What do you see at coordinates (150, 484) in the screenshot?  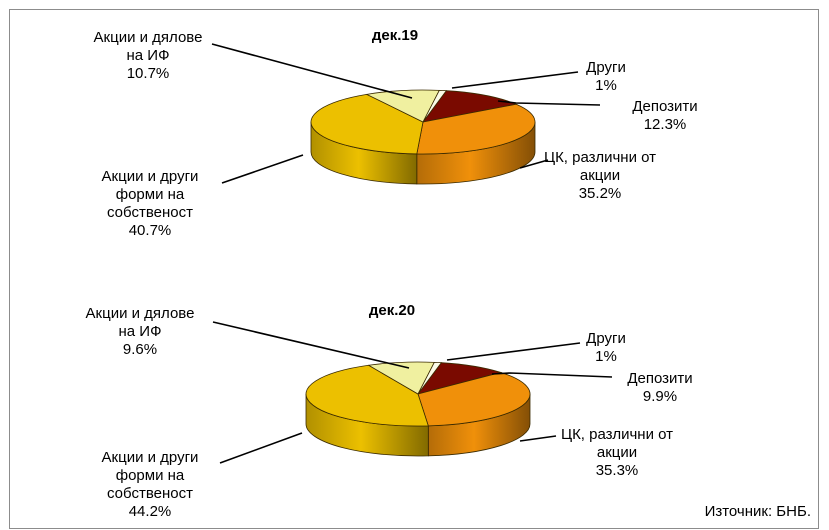 I see `data-label-equity: Акции и други форми на собственост 44.2%` at bounding box center [150, 484].